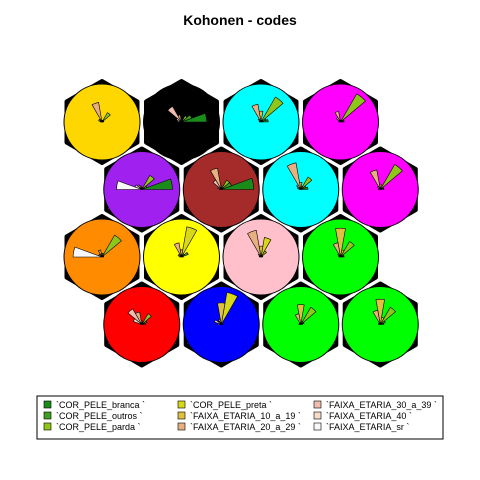 The image size is (480, 480). What do you see at coordinates (99, 416) in the screenshot?
I see `legend-label-1: `COR_PELE_outros `` at bounding box center [99, 416].